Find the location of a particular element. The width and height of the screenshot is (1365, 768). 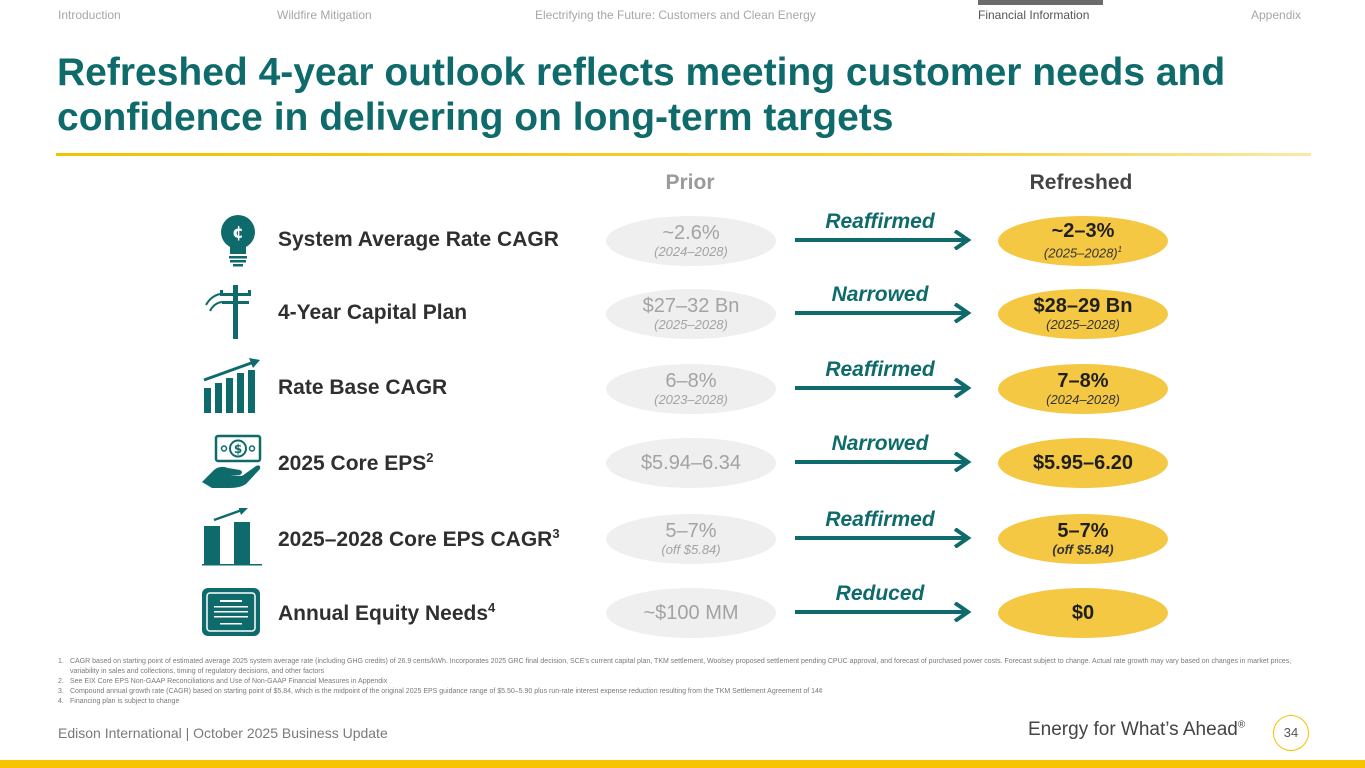

refreshed-value-pill: ~2–3% (2025–2028)1 is located at coordinates (1083, 241).